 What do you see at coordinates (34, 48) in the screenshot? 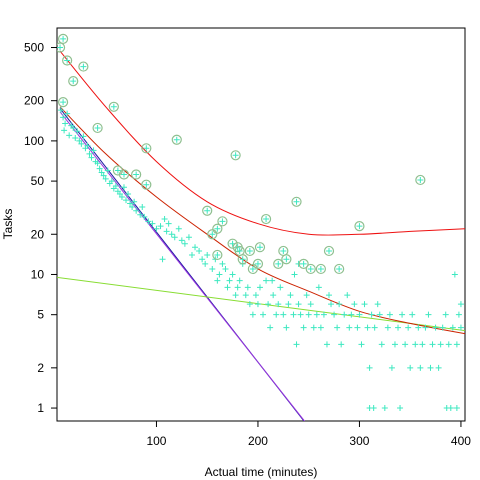
I see `y-tick-label: 500` at bounding box center [34, 48].